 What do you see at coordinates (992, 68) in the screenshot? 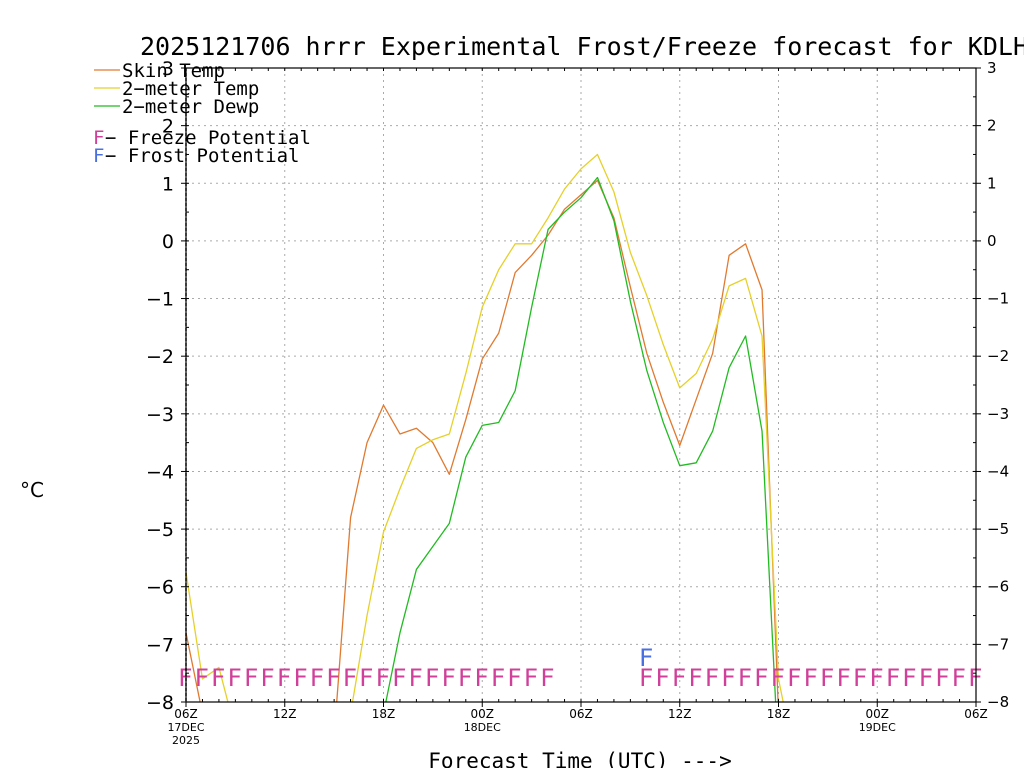
I see `y-tick-label-right: 3` at bounding box center [992, 68].